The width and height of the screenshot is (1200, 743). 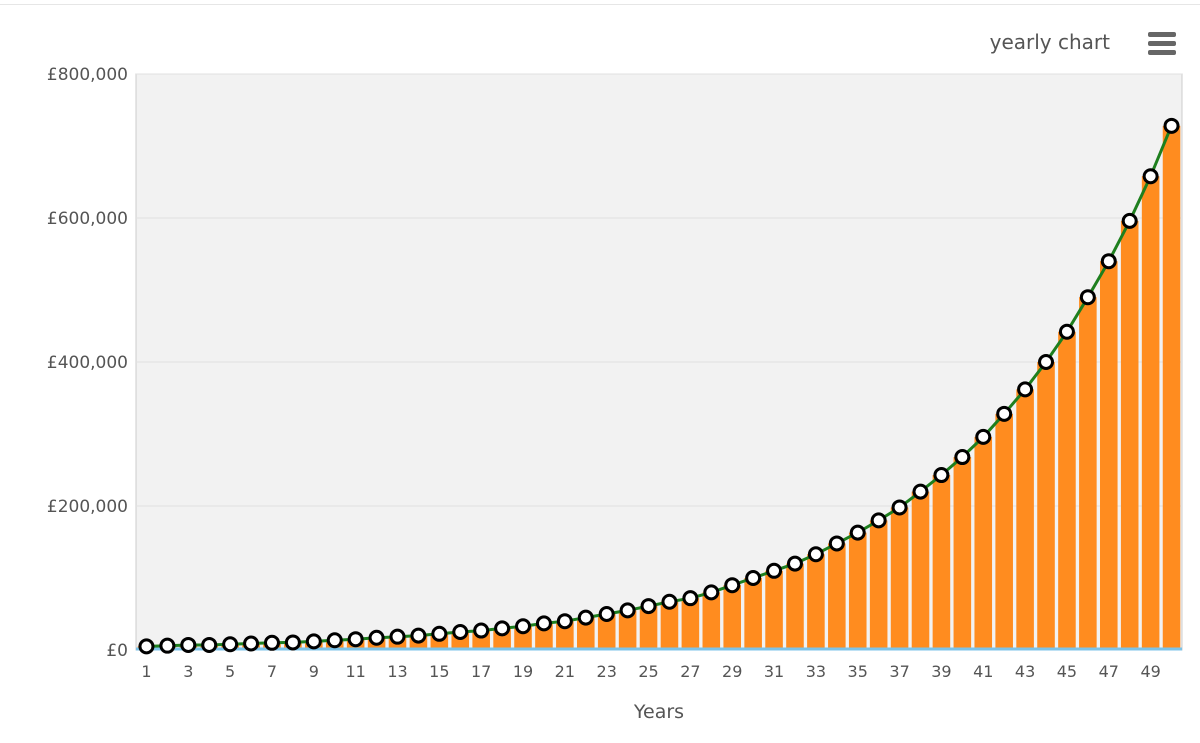 I want to click on x-tick-label: 45, so click(x=1067, y=671).